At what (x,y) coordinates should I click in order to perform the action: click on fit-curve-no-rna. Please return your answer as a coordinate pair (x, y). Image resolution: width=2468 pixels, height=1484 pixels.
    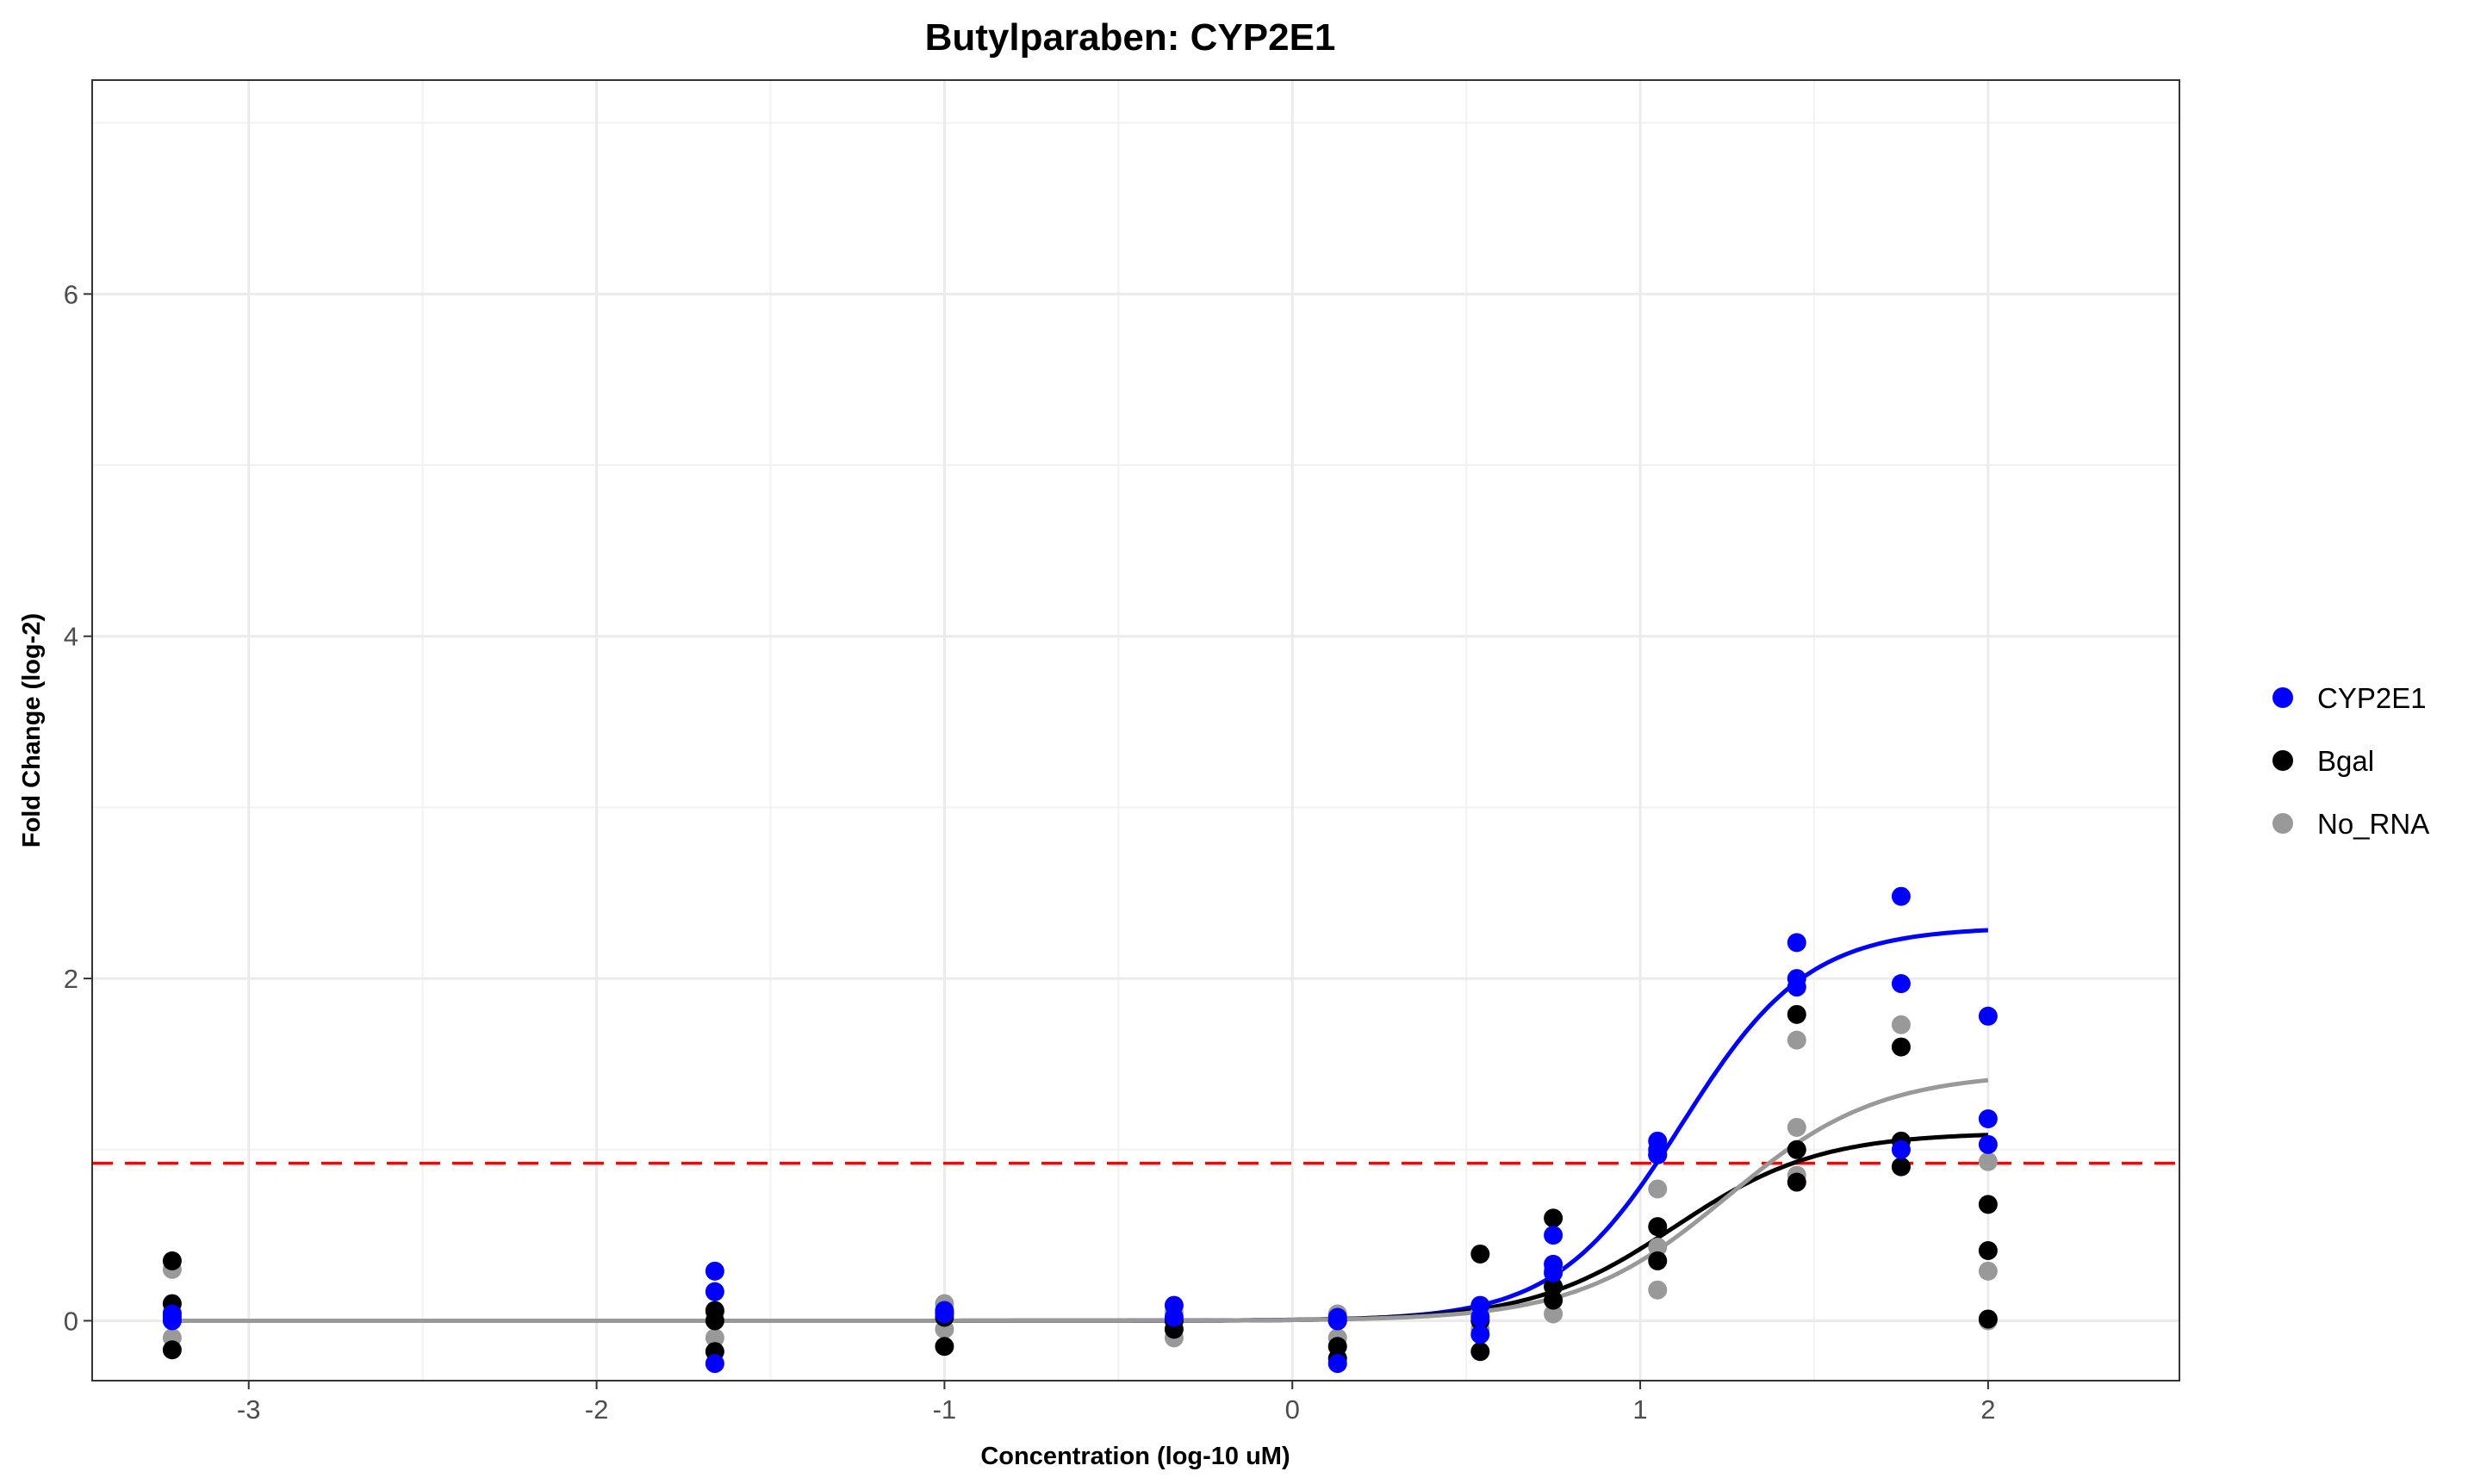
    Looking at the image, I should click on (1080, 1200).